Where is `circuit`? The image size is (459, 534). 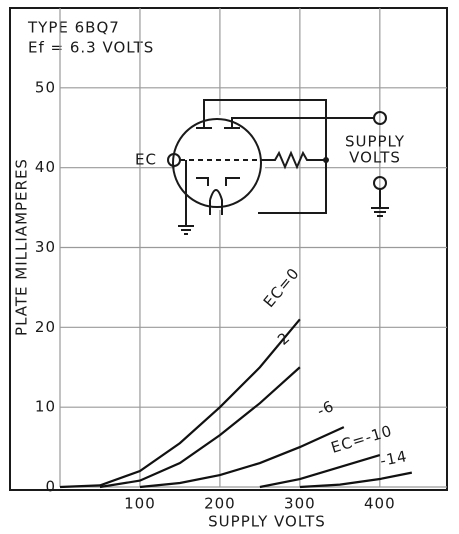 circuit is located at coordinates (278, 167).